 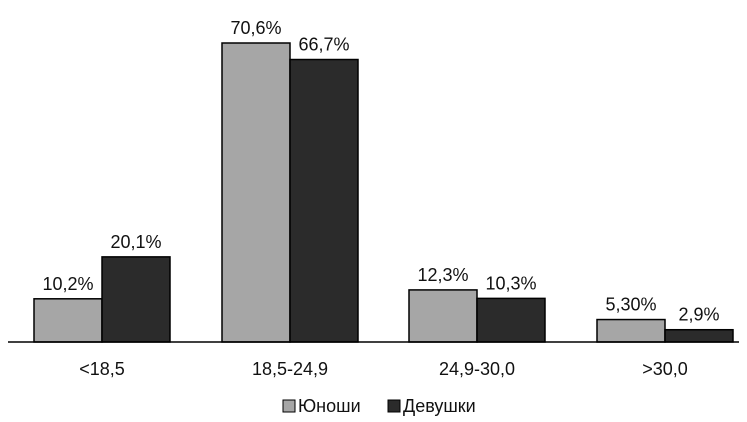 What do you see at coordinates (511, 320) in the screenshot?
I see `bar-series2-cat3` at bounding box center [511, 320].